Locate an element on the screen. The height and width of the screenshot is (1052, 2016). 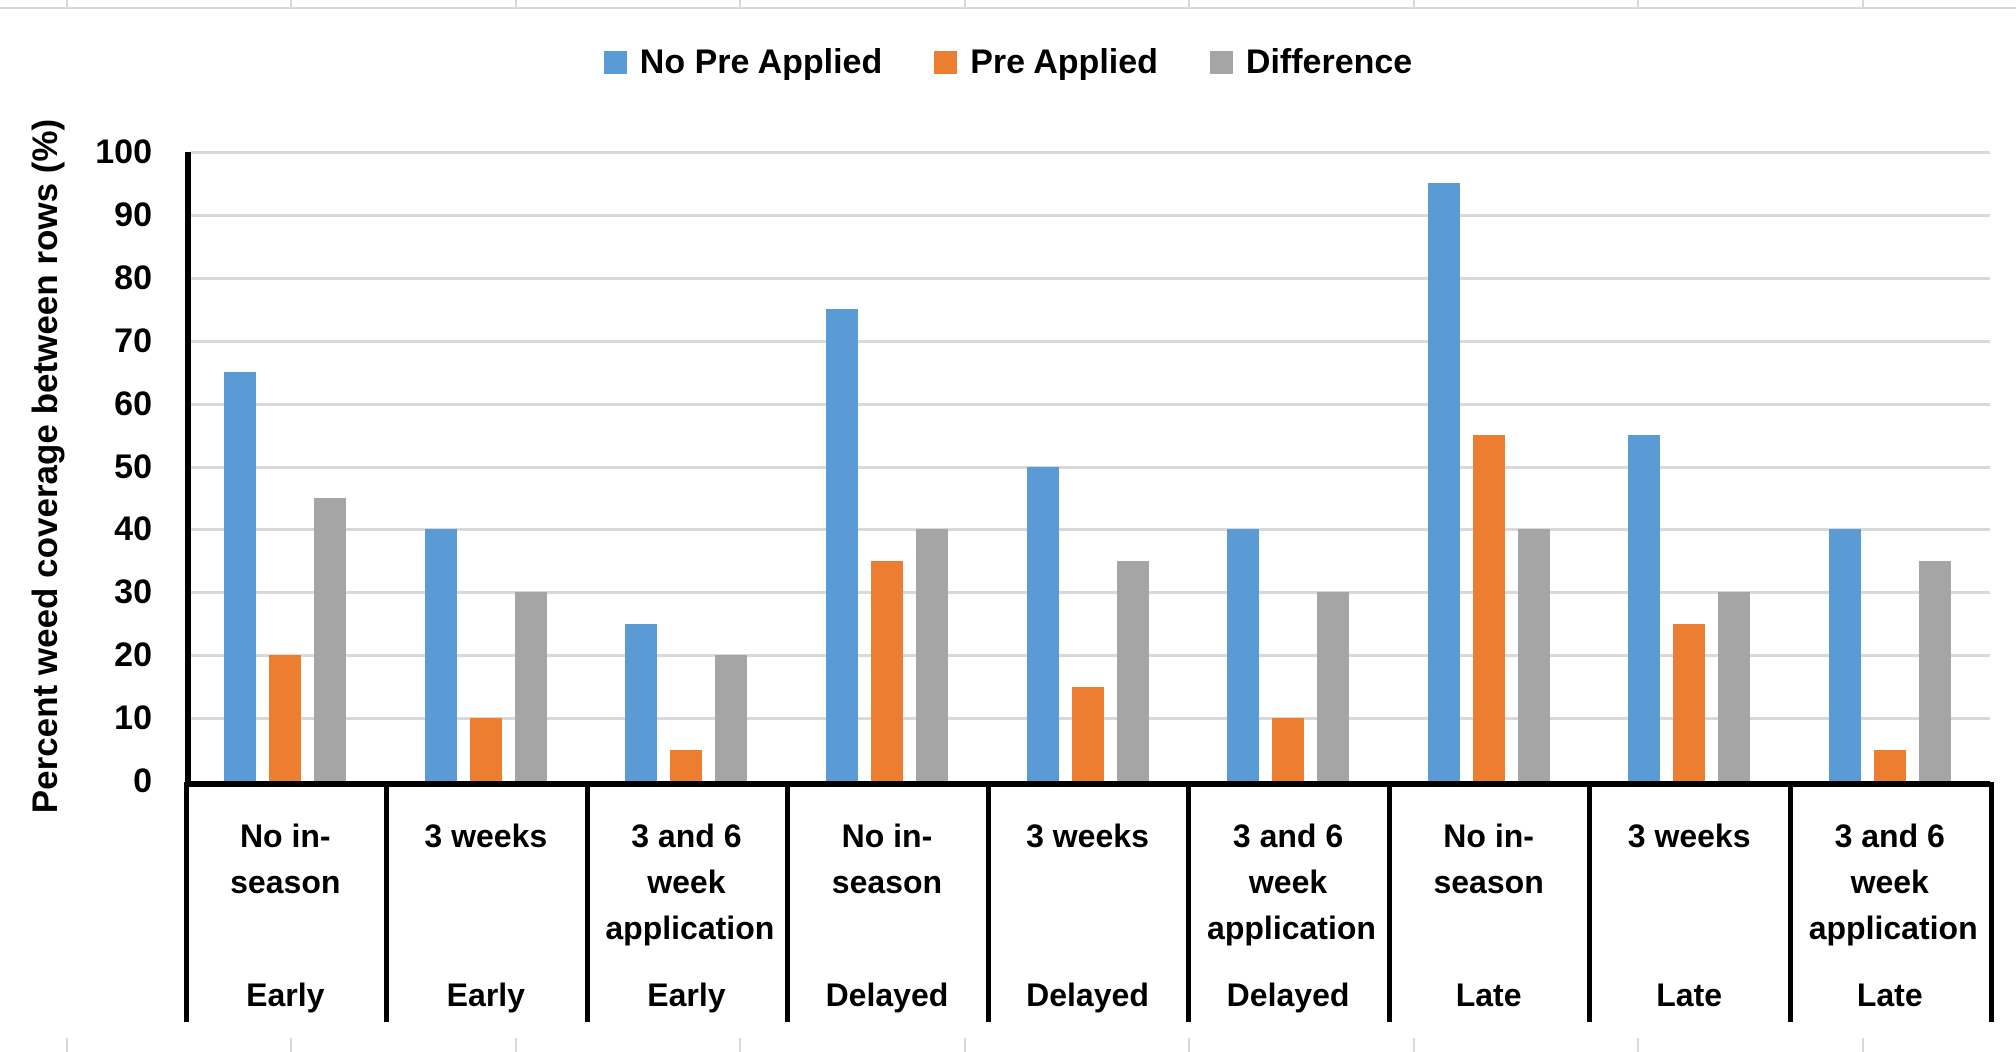
y-tick-label-0: 0 is located at coordinates (142, 781).